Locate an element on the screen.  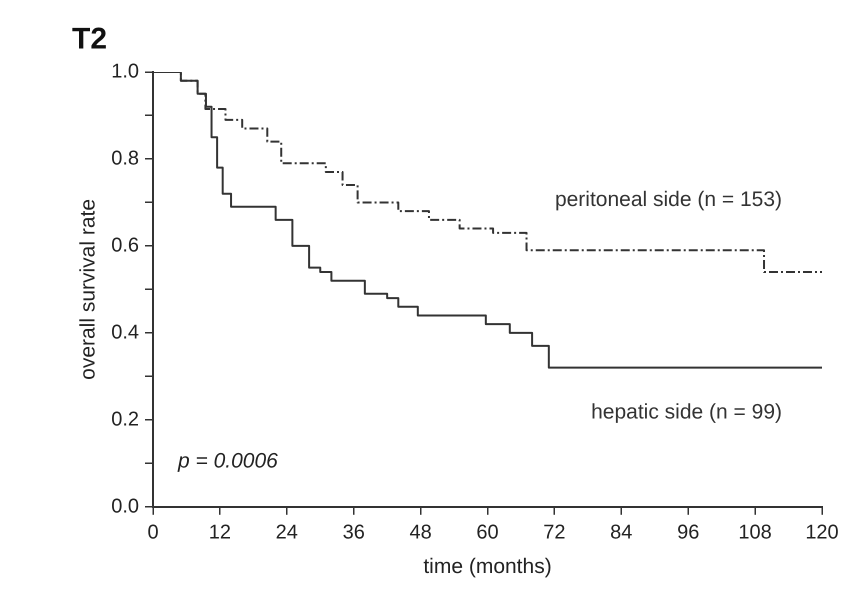
y-axis-title: overall survival rate is located at coordinates (88, 289).